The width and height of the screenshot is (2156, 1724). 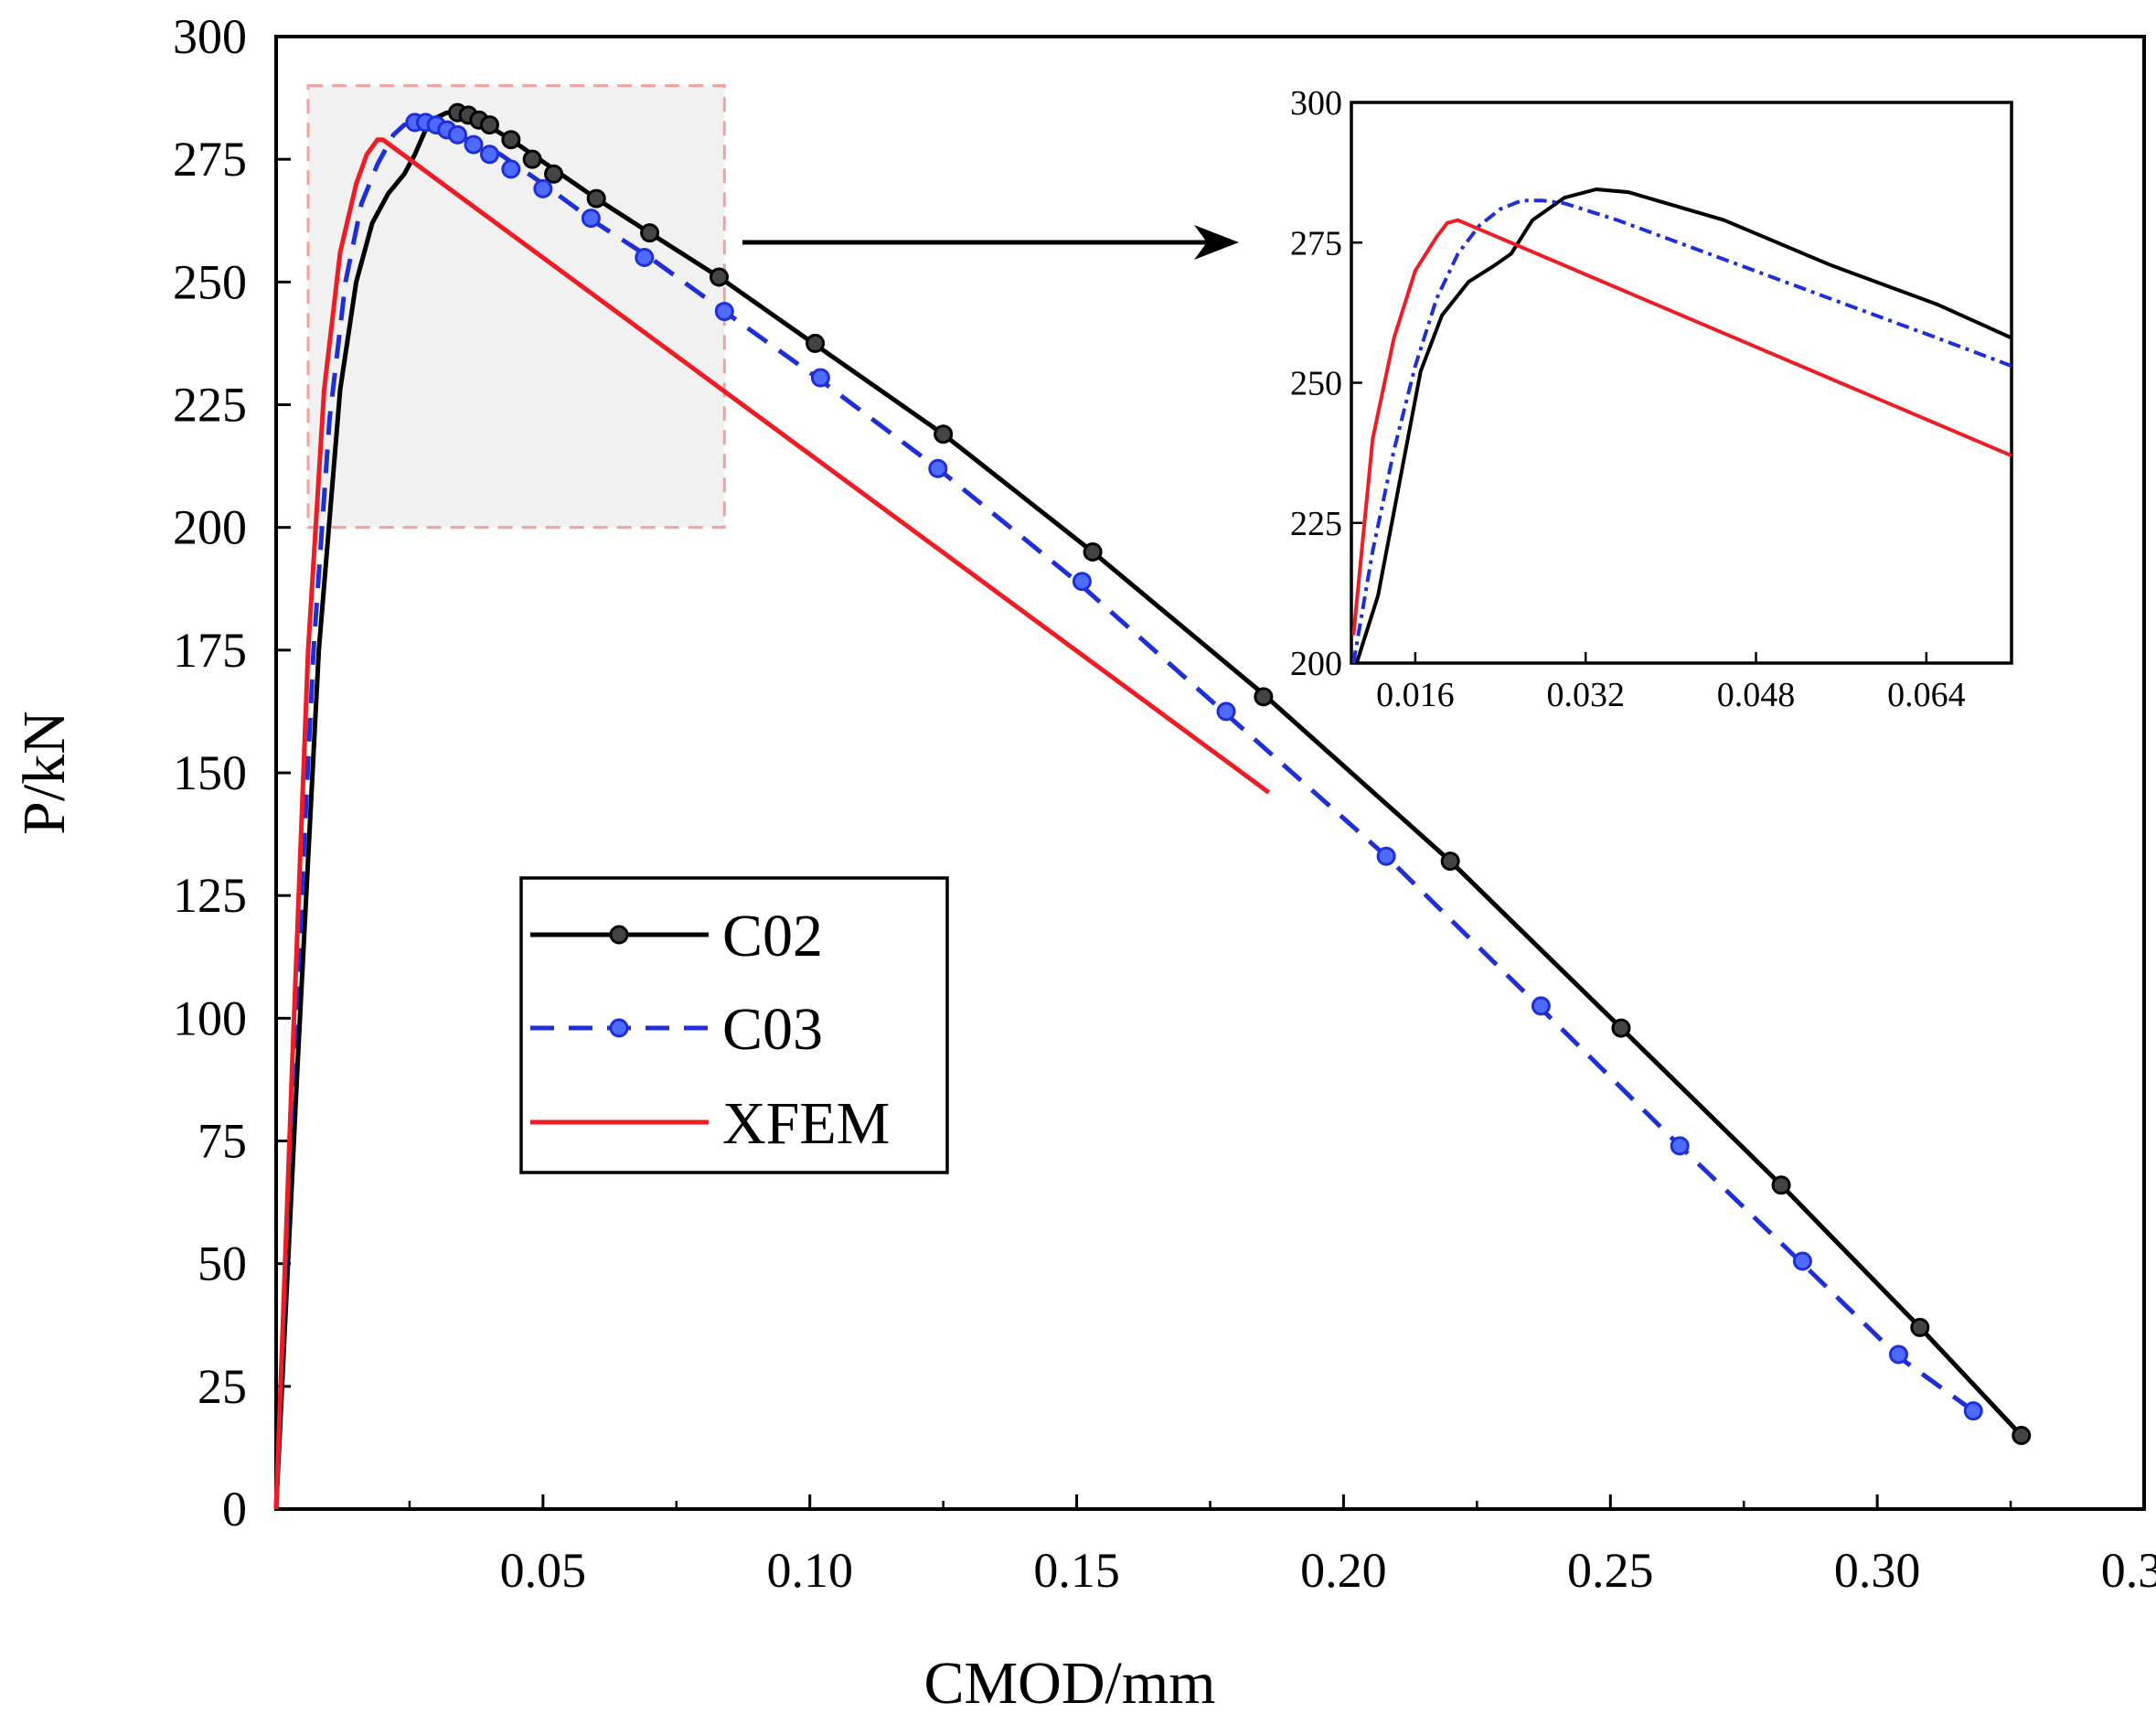 I want to click on x-tick-label: 0.10, so click(x=809, y=1570).